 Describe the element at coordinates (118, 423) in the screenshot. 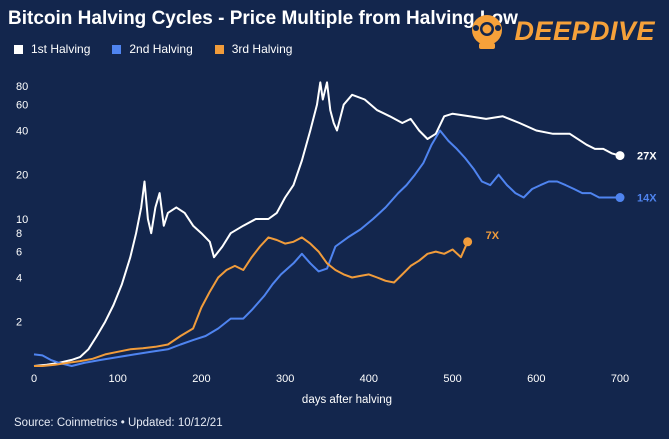

I see `source-note: Source: Coinmetrics • Updated: 10/12/21` at that location.